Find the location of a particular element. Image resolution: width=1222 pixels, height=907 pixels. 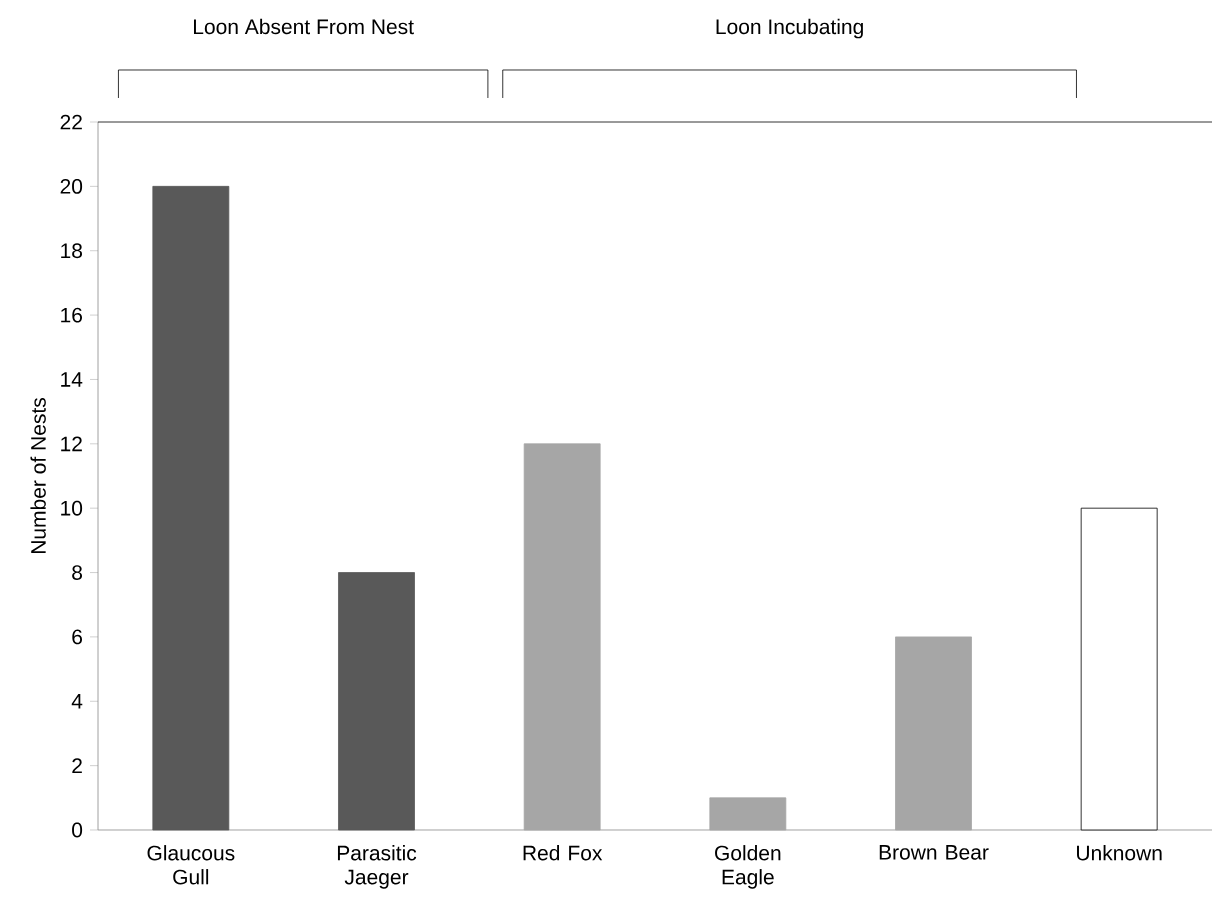

x-tick-label: Golden Eagle is located at coordinates (748, 867).